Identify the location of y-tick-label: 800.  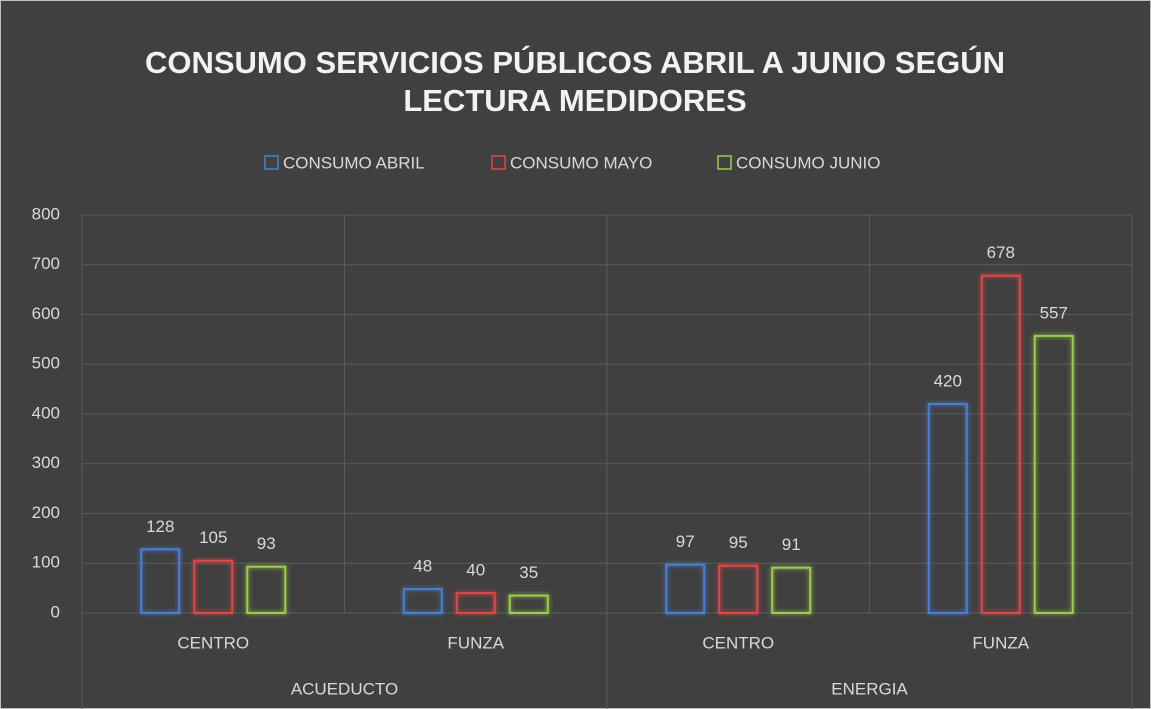
(46, 213).